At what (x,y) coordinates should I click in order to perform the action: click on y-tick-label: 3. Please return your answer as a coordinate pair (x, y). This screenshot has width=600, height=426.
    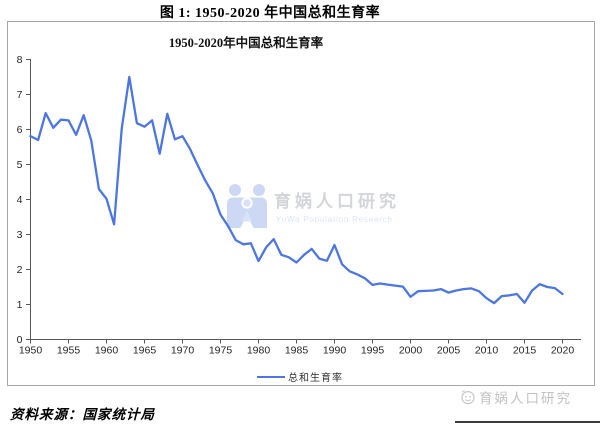
    Looking at the image, I should click on (20, 235).